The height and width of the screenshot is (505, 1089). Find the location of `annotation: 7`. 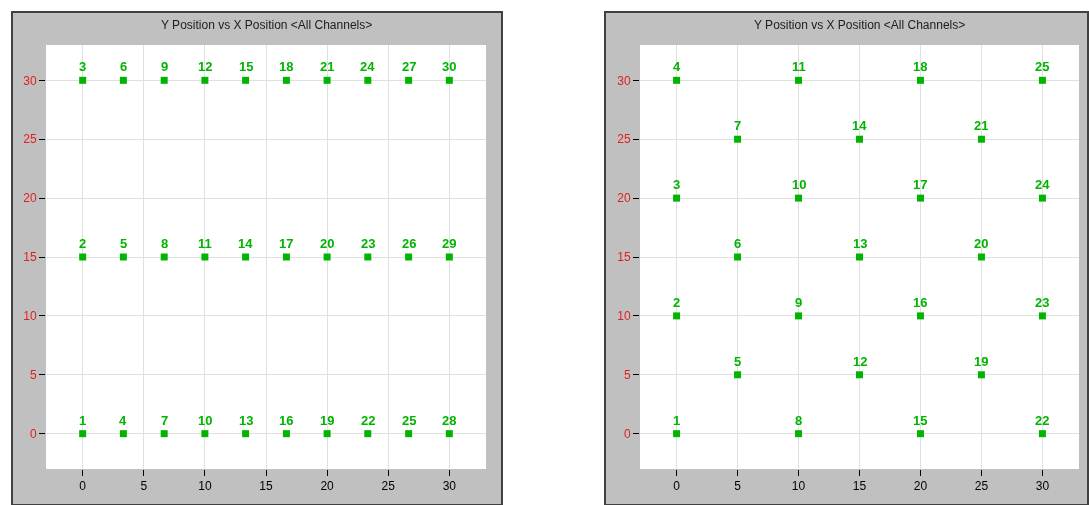

annotation: 7 is located at coordinates (738, 125).